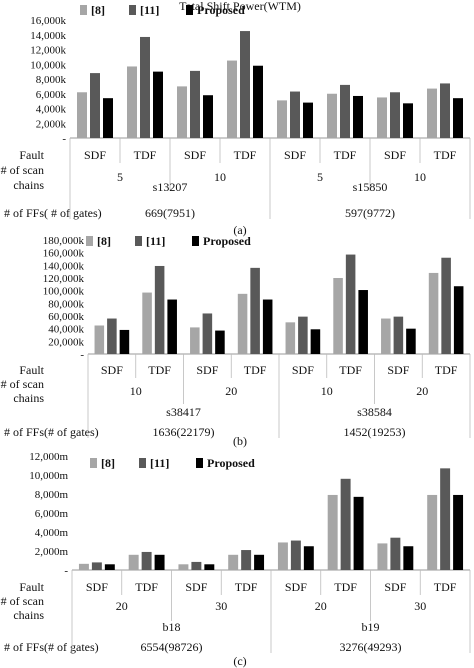 The width and height of the screenshot is (474, 668). Describe the element at coordinates (52, 552) in the screenshot. I see `y-tick-label: 2,000m` at that location.